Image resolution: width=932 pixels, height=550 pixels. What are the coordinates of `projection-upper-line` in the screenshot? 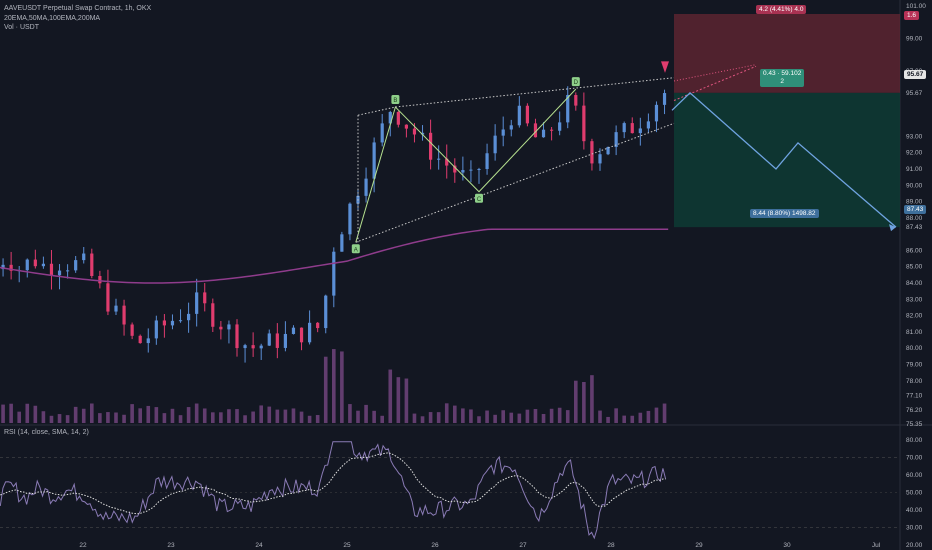 It's located at (715, 73).